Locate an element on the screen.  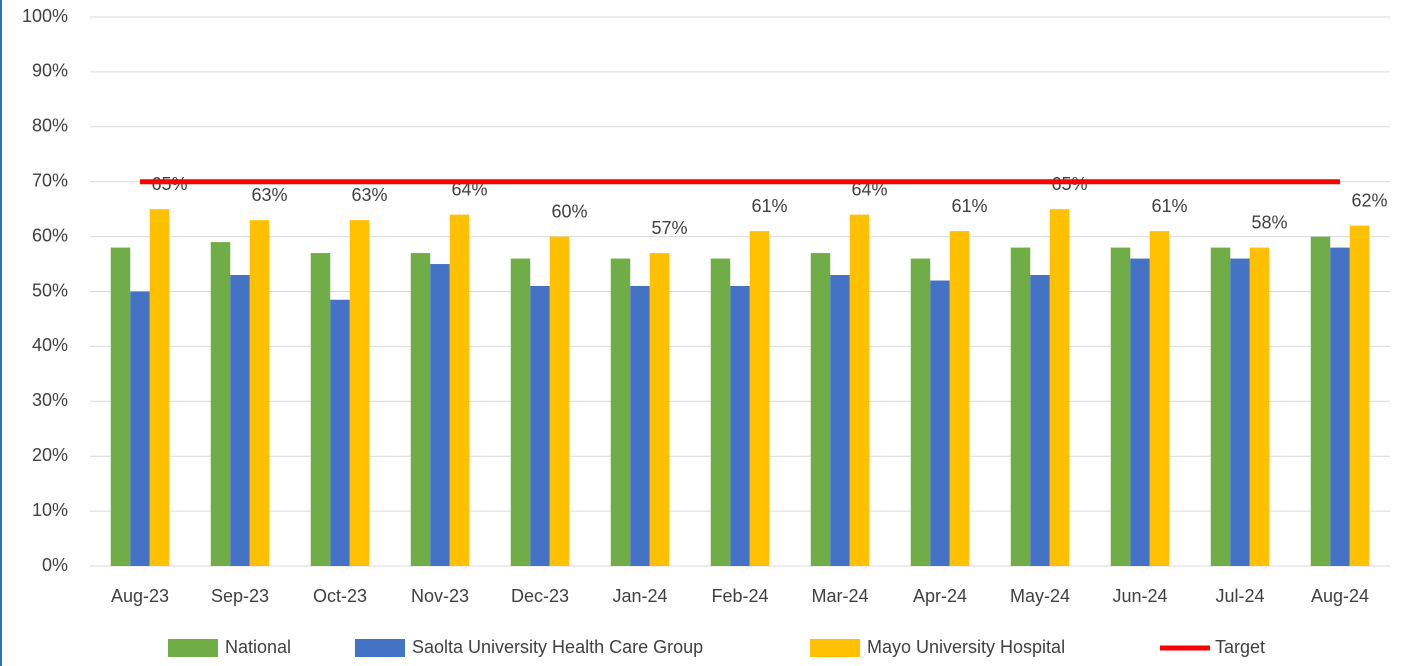
x-tick-label: Apr-24 is located at coordinates (940, 596).